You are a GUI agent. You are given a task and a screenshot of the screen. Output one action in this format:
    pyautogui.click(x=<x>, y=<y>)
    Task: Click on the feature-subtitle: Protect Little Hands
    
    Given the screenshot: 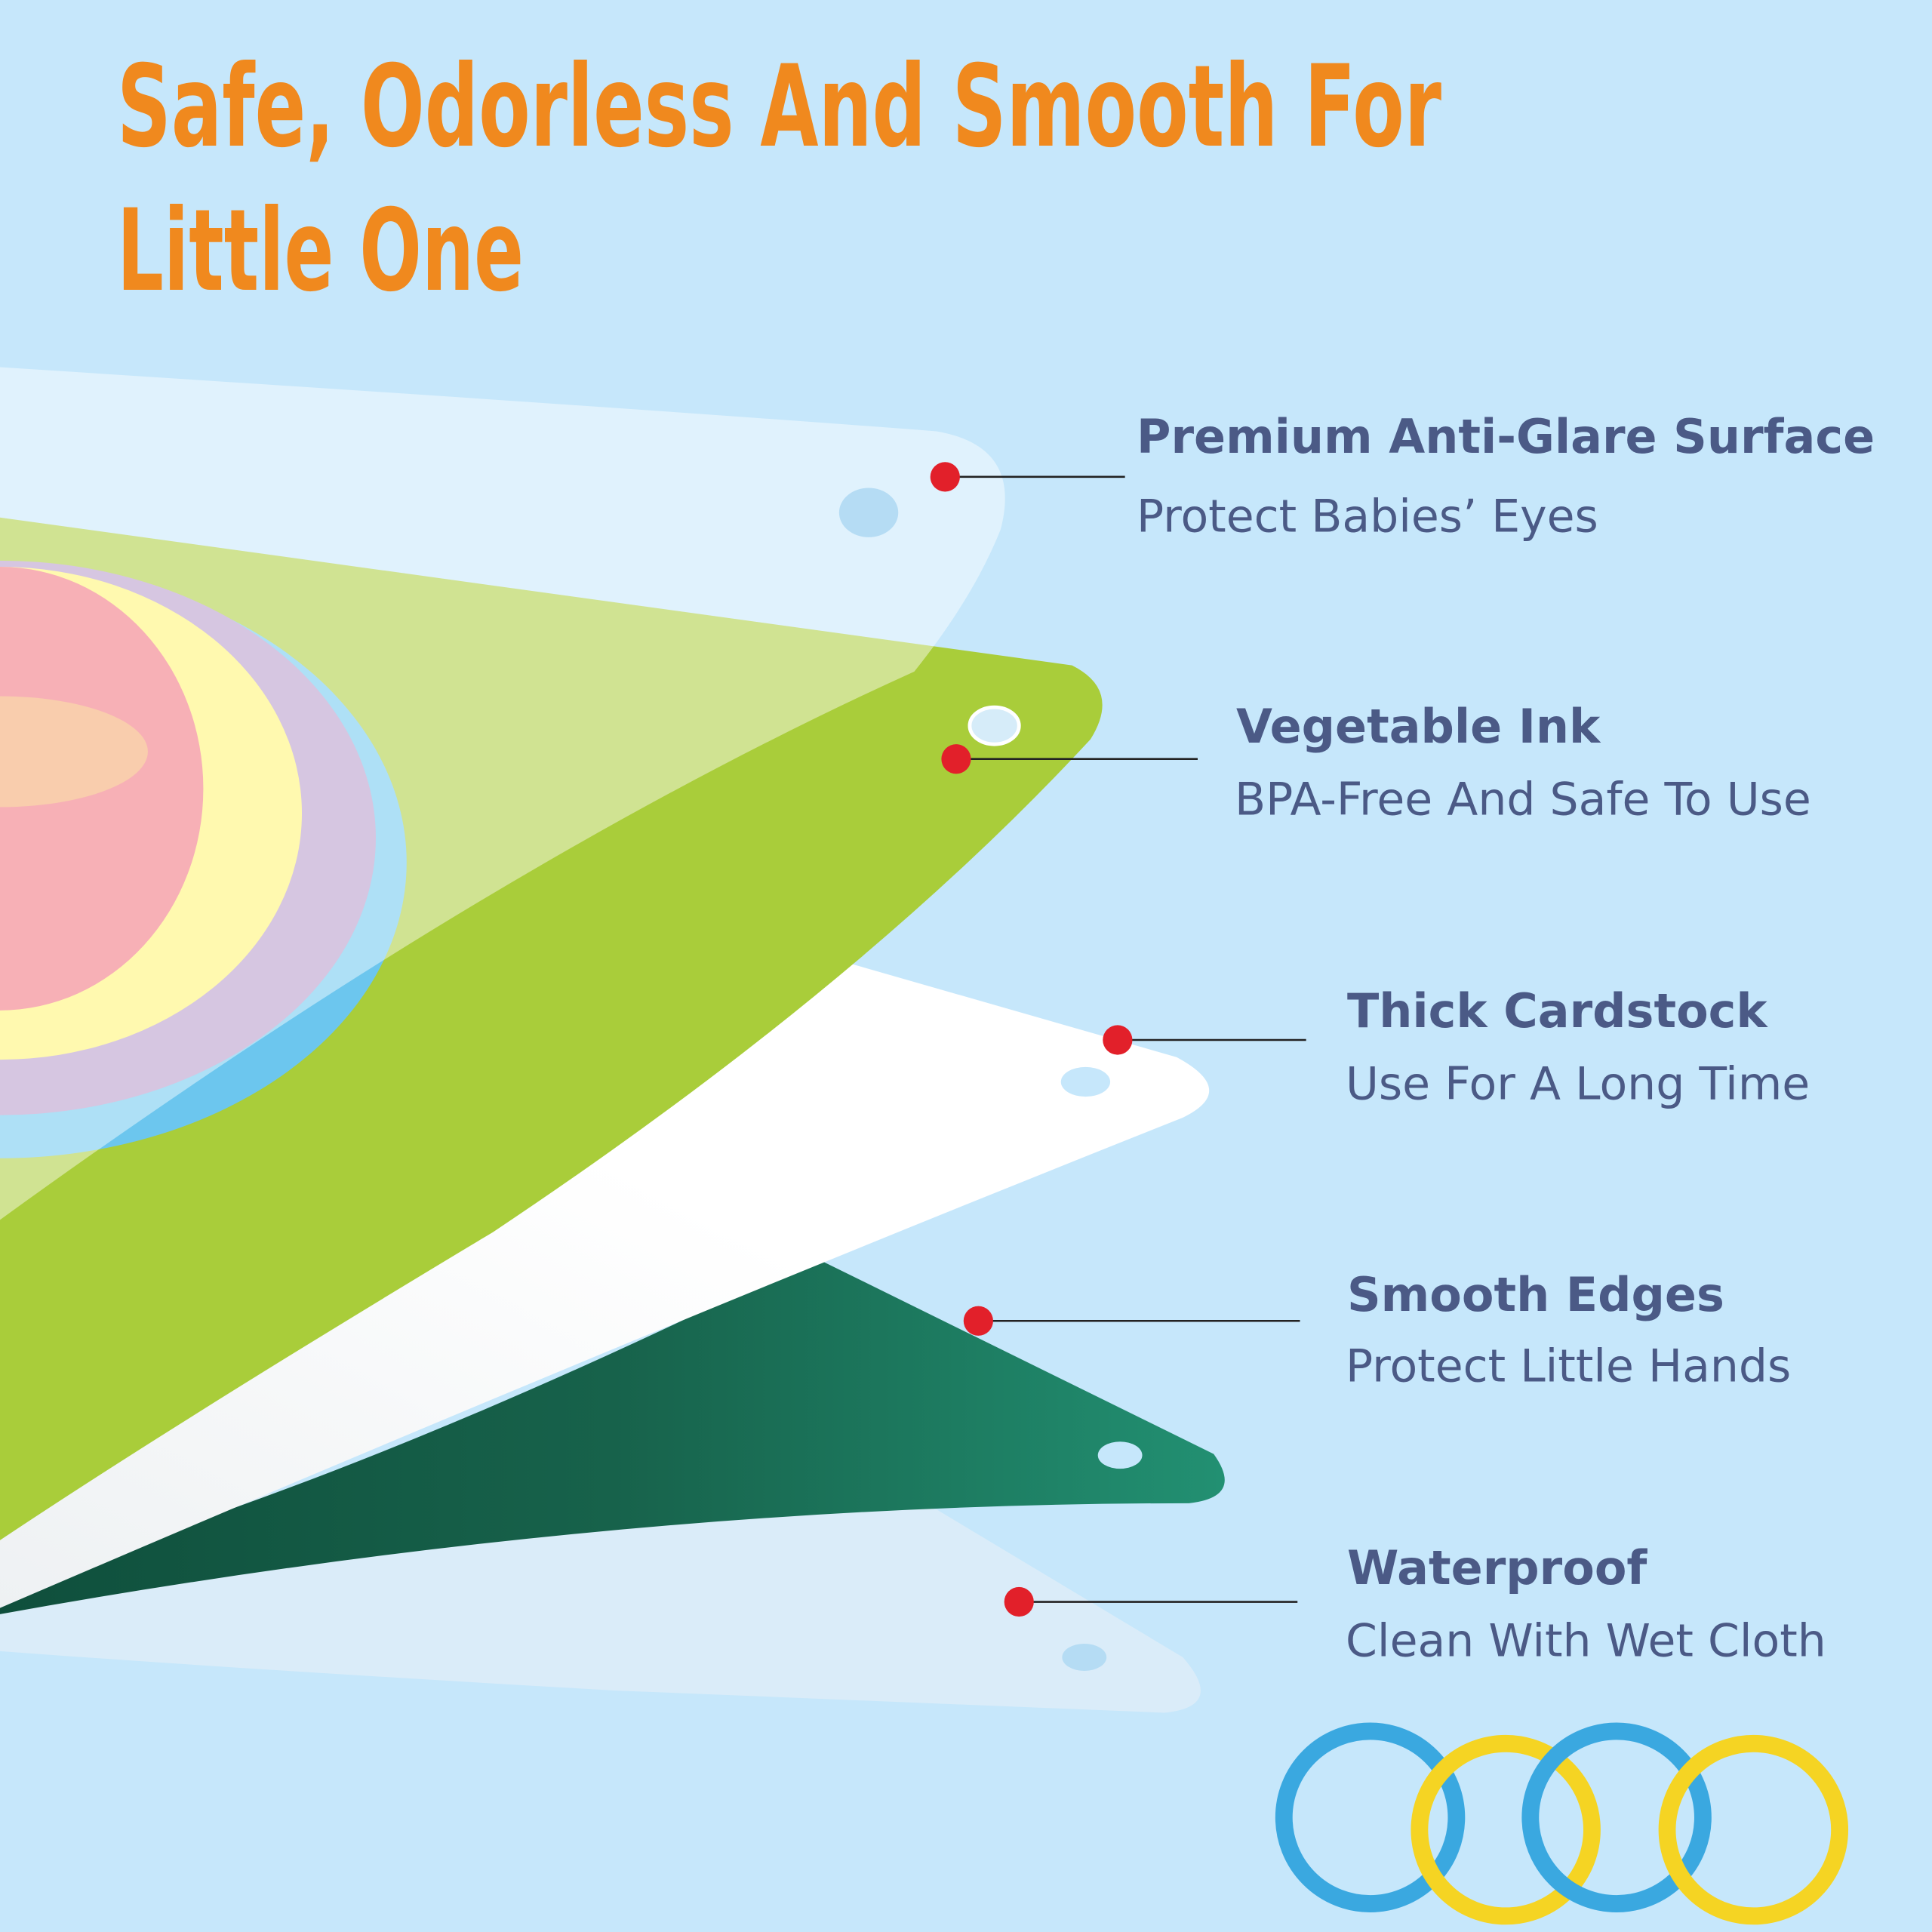 What is the action you would take?
    pyautogui.click(x=1568, y=1366)
    